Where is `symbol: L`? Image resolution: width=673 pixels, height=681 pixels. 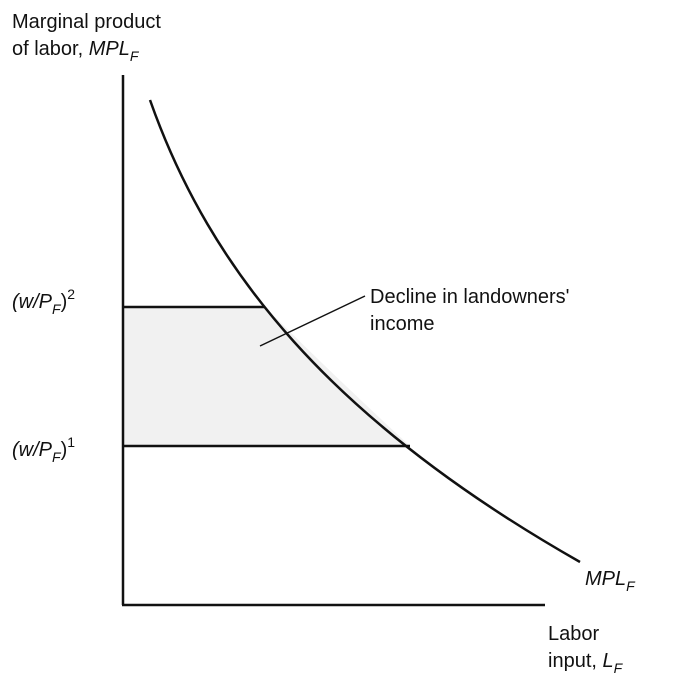 symbol: L is located at coordinates (607, 661).